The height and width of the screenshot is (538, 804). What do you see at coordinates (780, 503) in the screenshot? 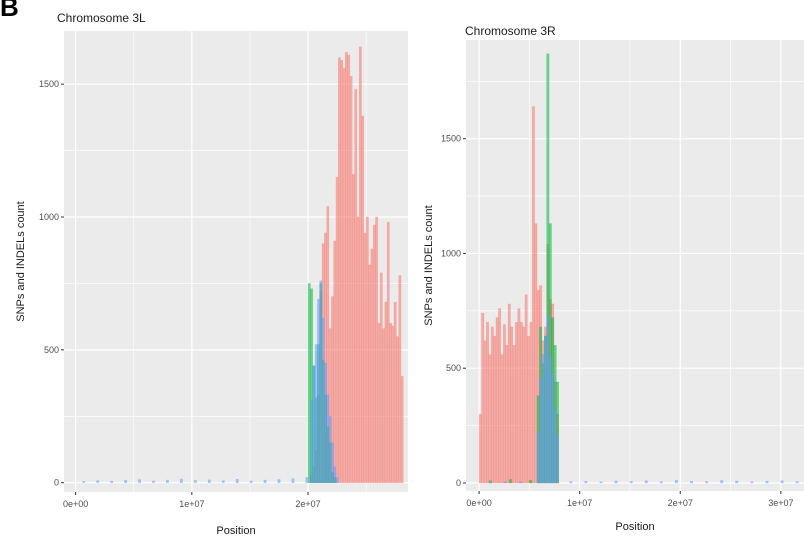
I see `x-tick-label: 3e+07` at bounding box center [780, 503].